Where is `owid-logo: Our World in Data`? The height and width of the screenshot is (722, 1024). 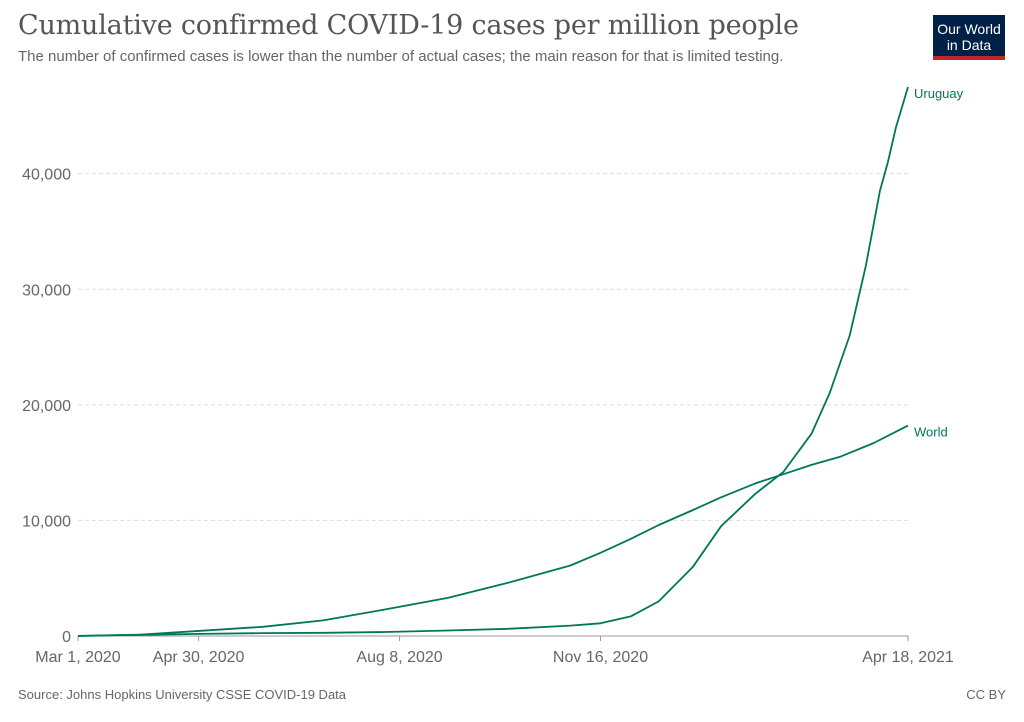 owid-logo: Our World in Data is located at coordinates (969, 37).